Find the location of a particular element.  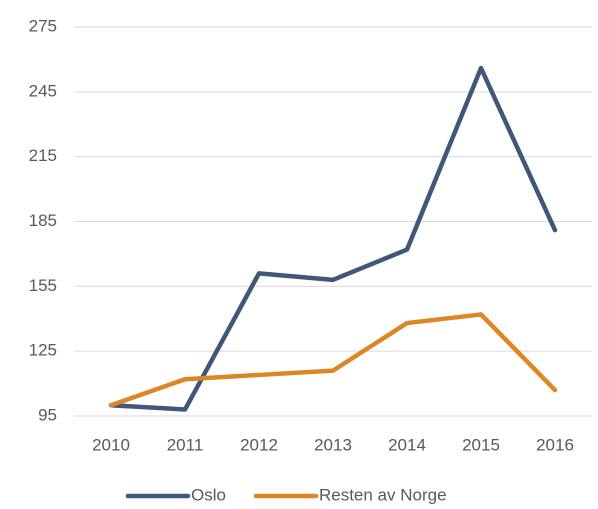

y-tick-label: 155 is located at coordinates (43, 285).